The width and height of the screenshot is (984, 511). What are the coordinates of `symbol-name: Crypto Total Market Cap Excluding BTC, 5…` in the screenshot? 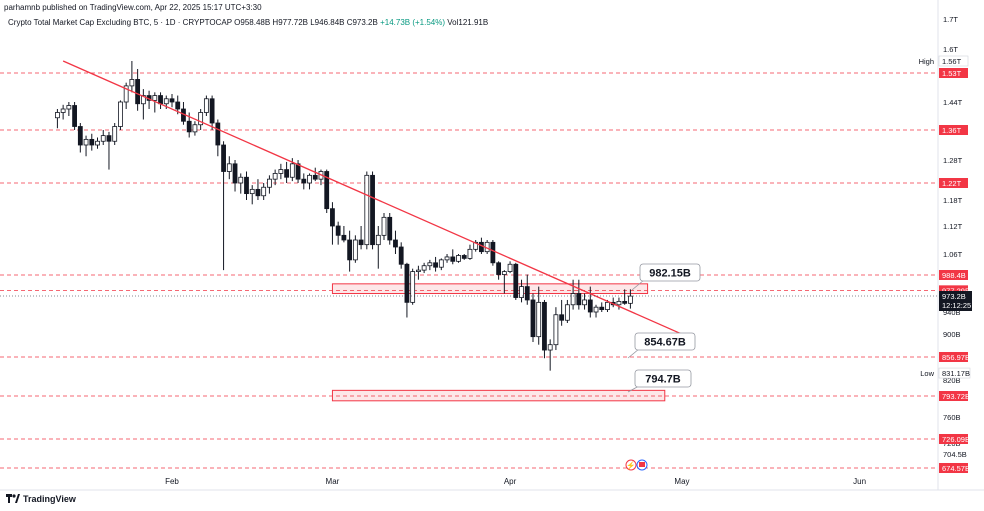 It's located at (120, 22).